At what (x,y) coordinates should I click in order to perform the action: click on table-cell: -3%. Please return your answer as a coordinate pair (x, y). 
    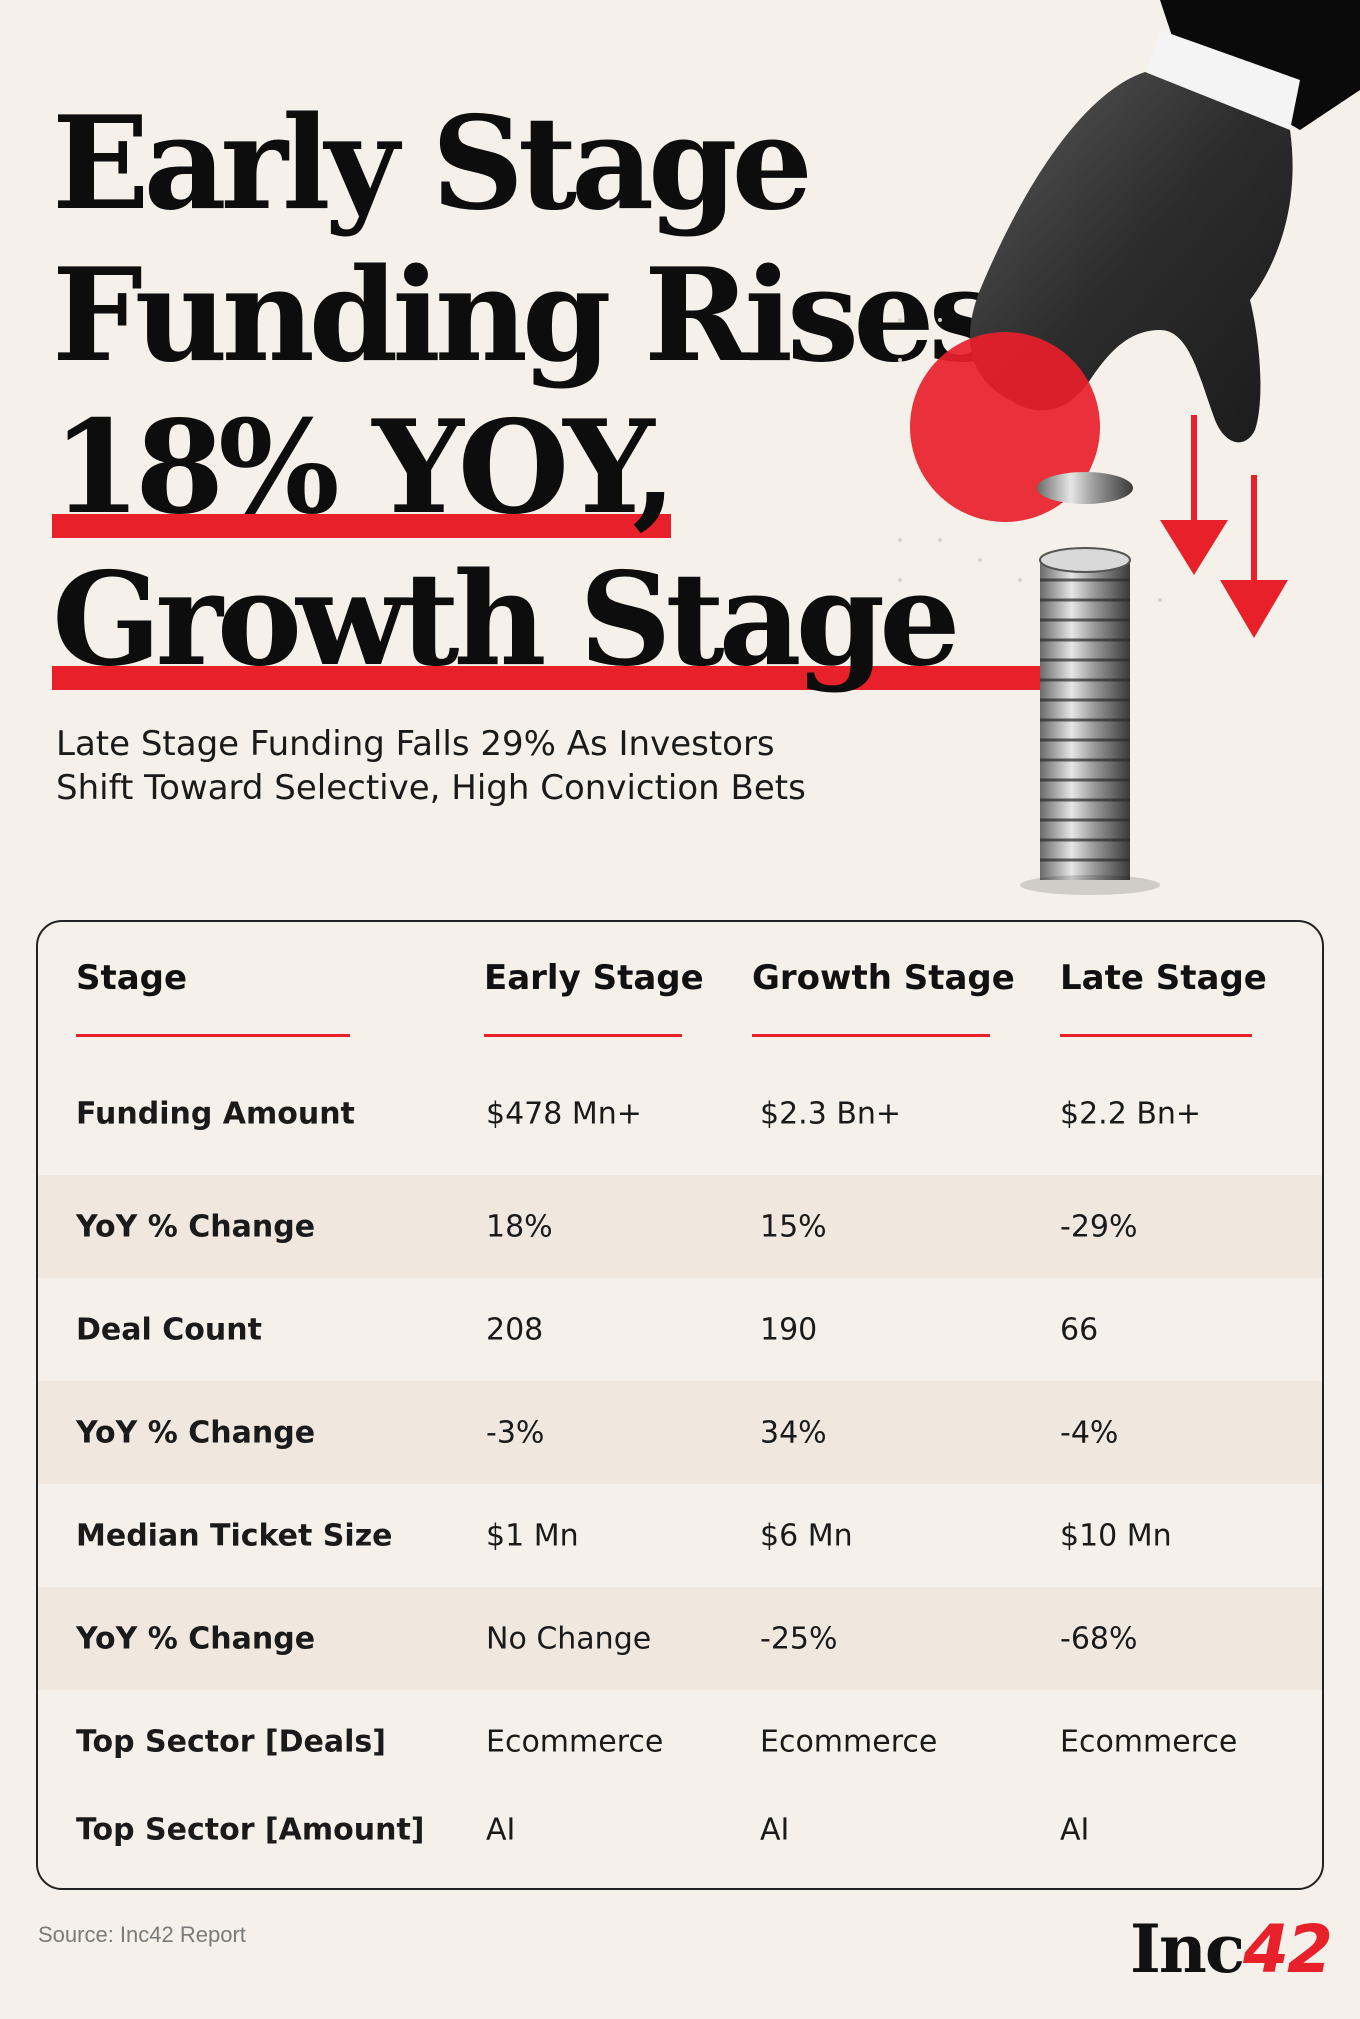
    Looking at the image, I should click on (515, 1432).